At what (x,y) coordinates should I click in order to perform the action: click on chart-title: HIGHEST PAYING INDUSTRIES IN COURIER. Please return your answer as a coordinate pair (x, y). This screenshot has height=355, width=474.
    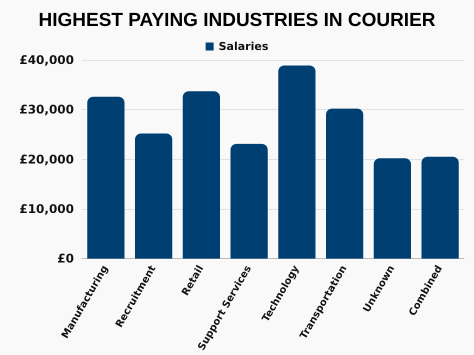
    Looking at the image, I should click on (237, 20).